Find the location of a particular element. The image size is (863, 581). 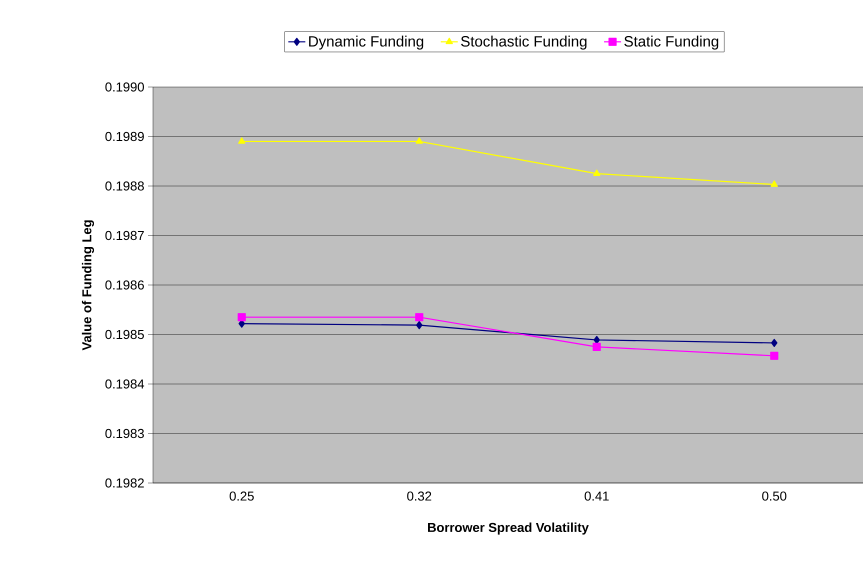

x-tick-label: 0.25 is located at coordinates (242, 496).